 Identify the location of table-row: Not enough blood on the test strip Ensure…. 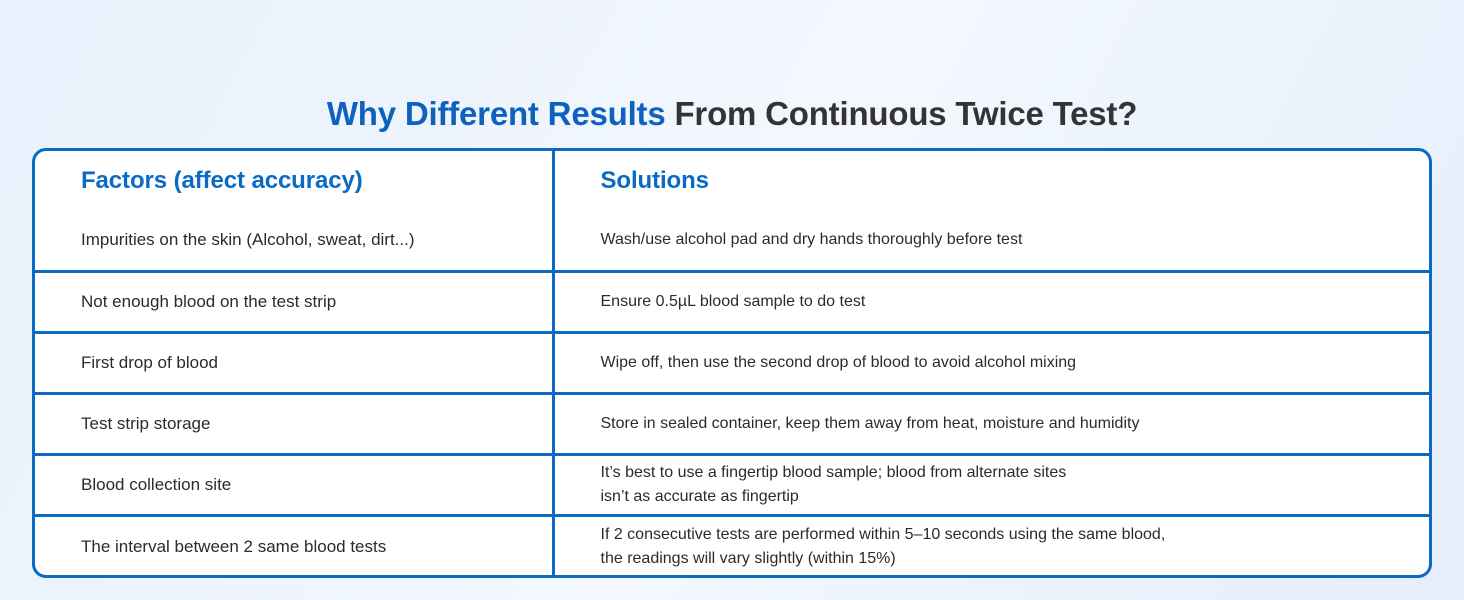
(732, 302).